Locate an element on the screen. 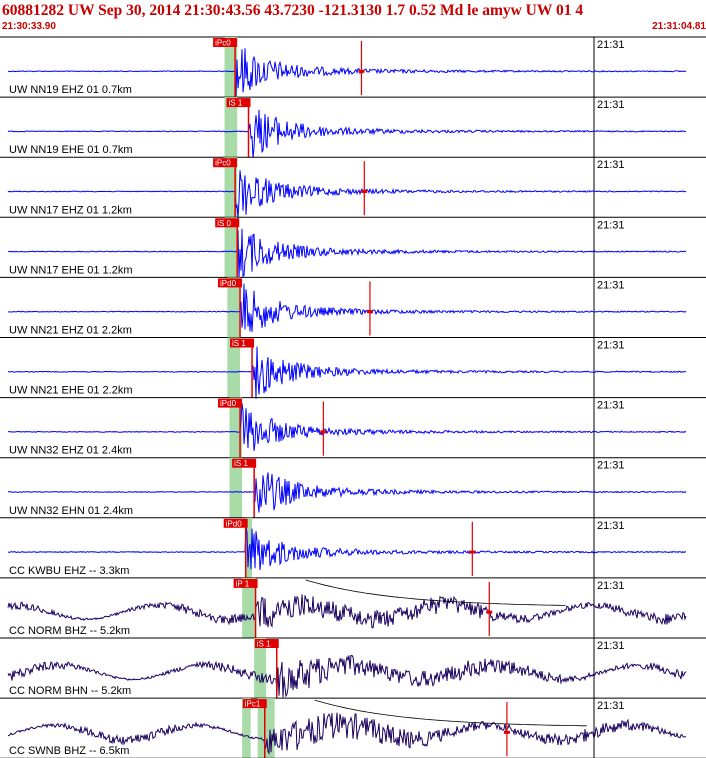 This screenshot has width=706, height=758. phase-pick-label: iPc1 is located at coordinates (253, 704).